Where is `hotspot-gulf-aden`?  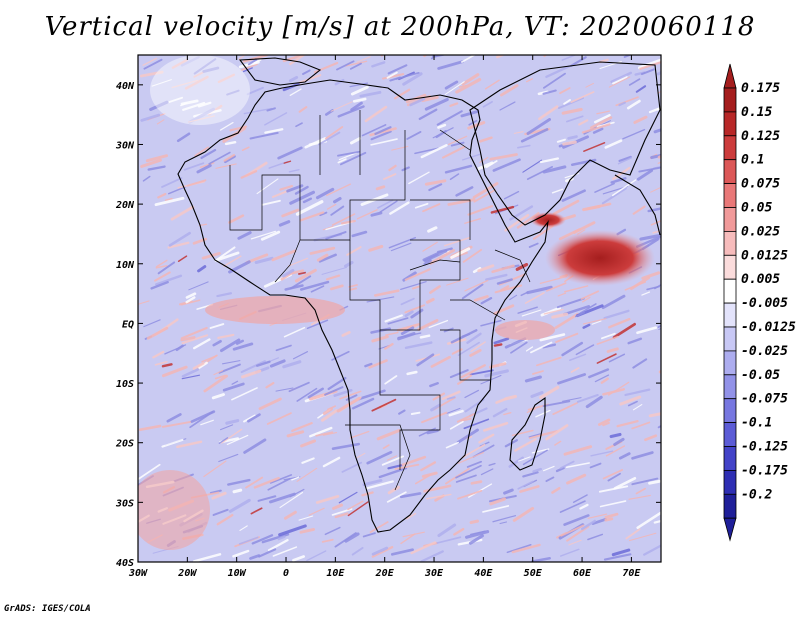 hotspot-gulf-aden is located at coordinates (548, 220).